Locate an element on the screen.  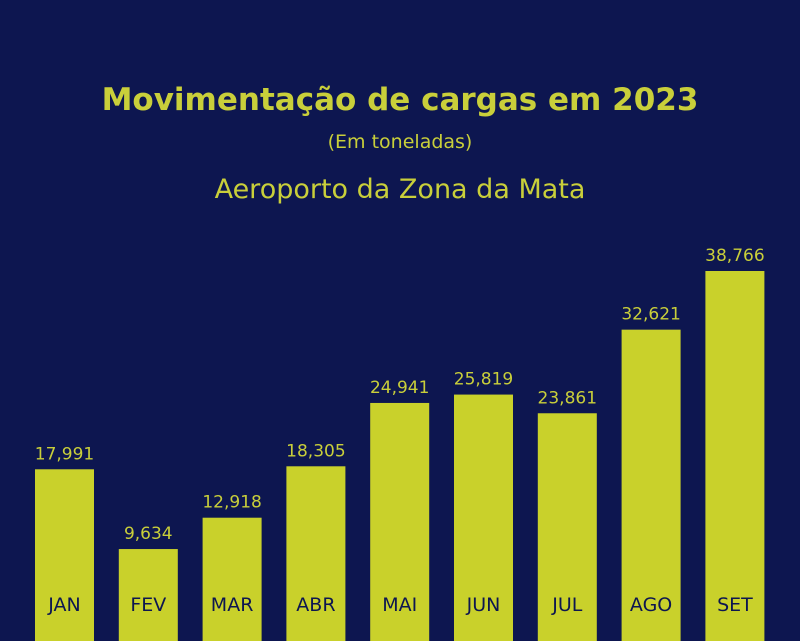
category-label-jan: JAN is located at coordinates (63, 605).